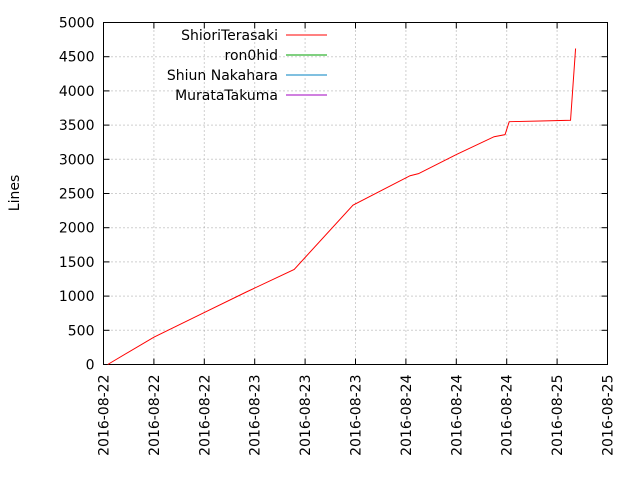 This screenshot has height=480, width=640. I want to click on y-tick-label: 4500, so click(77, 58).